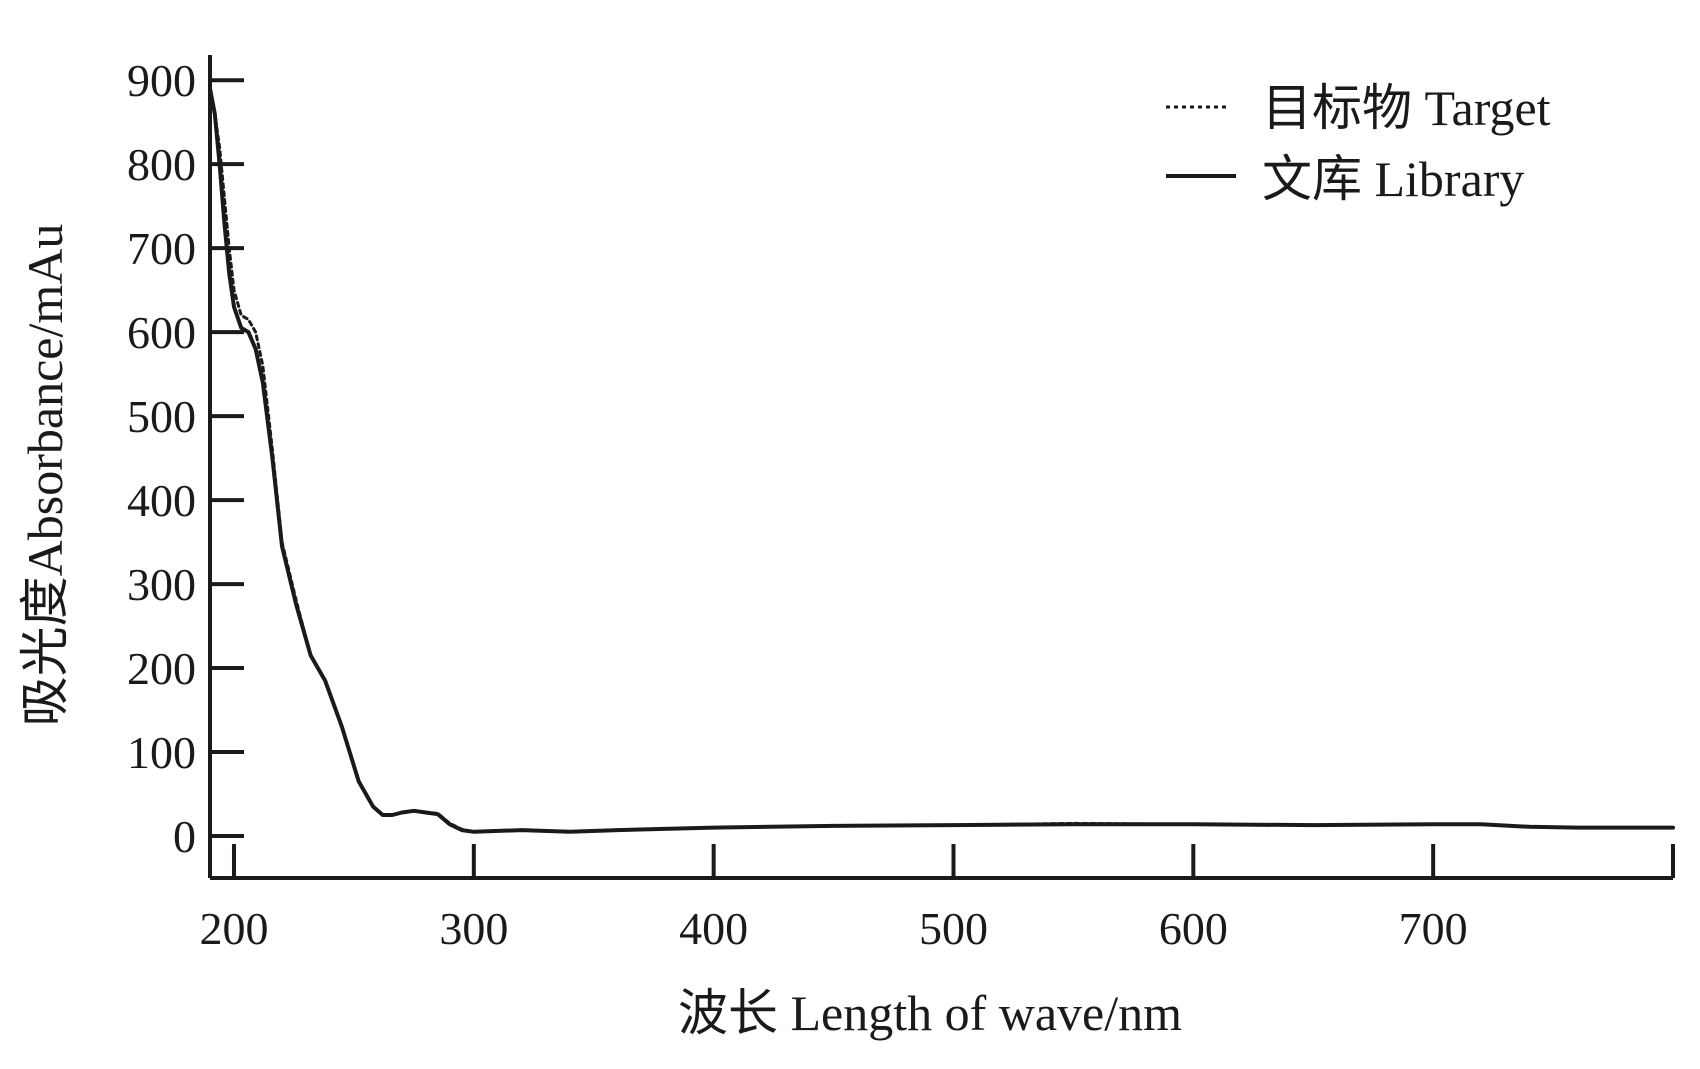 Image resolution: width=1700 pixels, height=1069 pixels. What do you see at coordinates (1393, 179) in the screenshot?
I see `legend-label-library: 文库 Library` at bounding box center [1393, 179].